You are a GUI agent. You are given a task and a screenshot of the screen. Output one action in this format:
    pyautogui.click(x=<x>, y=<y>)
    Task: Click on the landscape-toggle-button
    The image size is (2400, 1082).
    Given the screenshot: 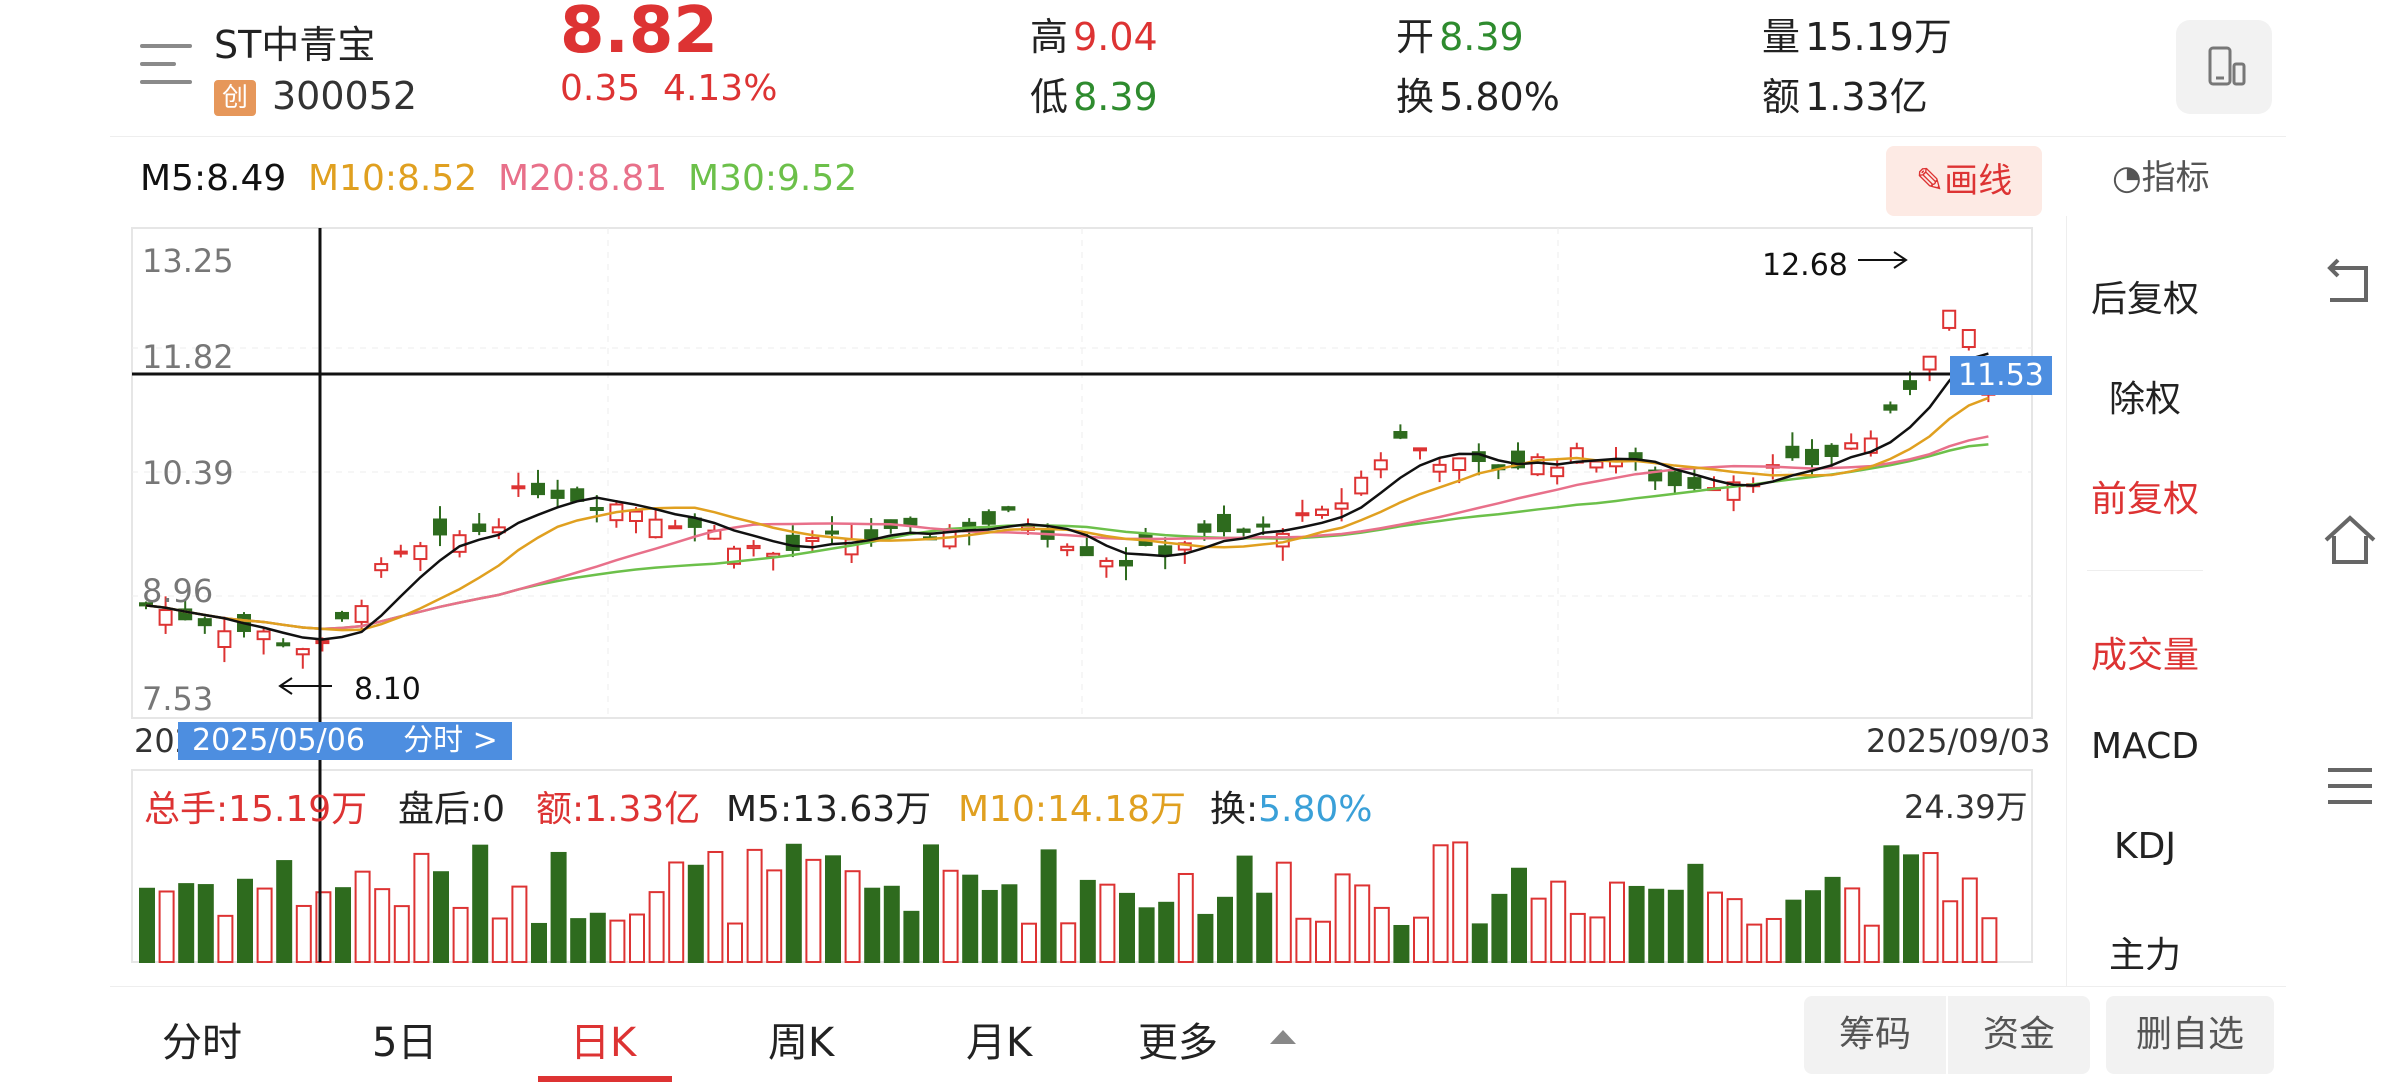 What is the action you would take?
    pyautogui.click(x=2224, y=67)
    